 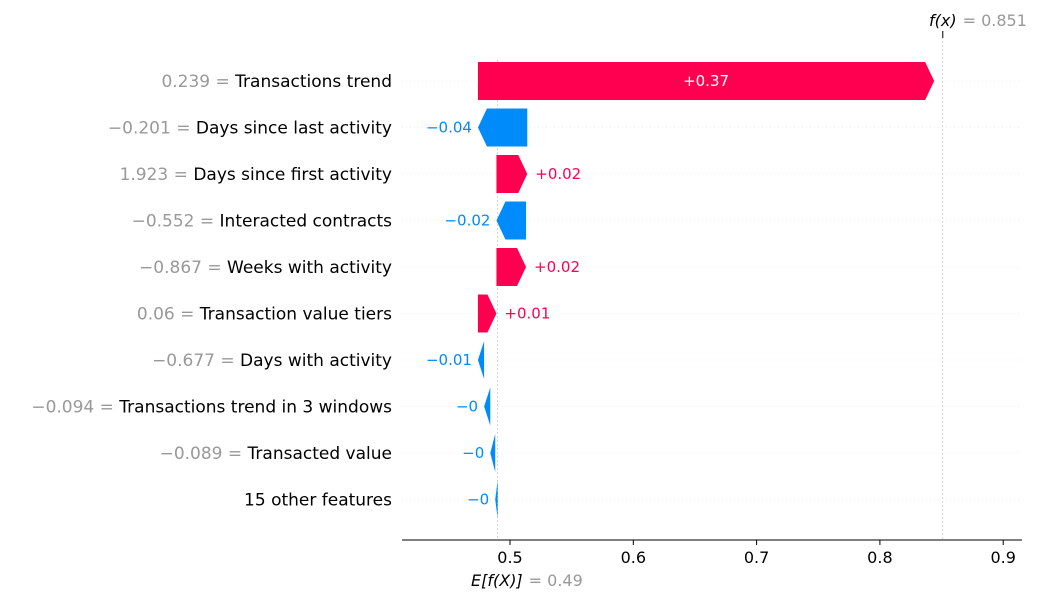 I want to click on expected-value-text: = 0.49, so click(x=556, y=580).